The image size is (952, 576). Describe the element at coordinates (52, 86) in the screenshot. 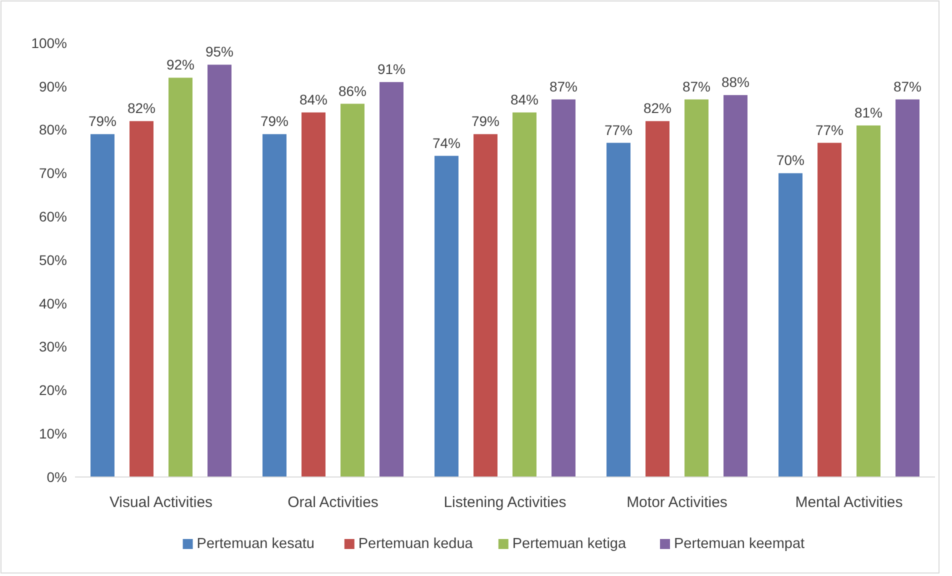

I see `y-tick-label: 90%` at that location.